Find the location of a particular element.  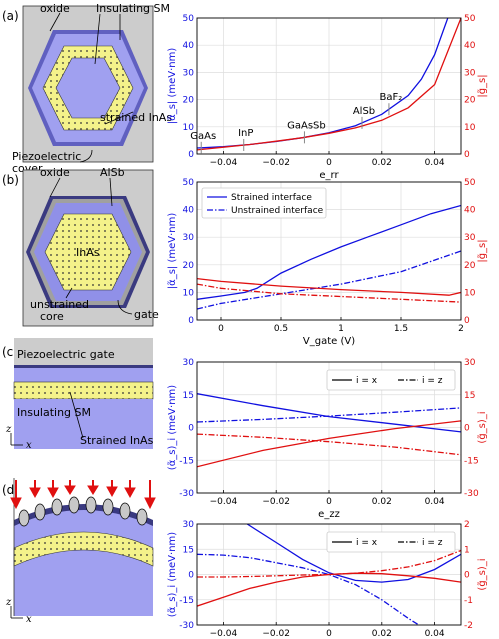

label-strained-inas-c: Strained InAs is located at coordinates (117, 440).